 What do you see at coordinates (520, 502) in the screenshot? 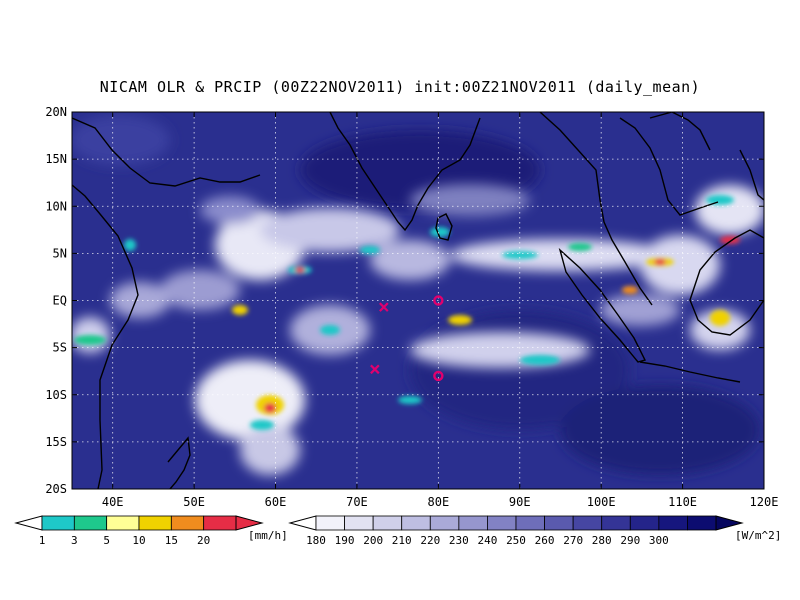
I see `lon-label: 90E` at bounding box center [520, 502].